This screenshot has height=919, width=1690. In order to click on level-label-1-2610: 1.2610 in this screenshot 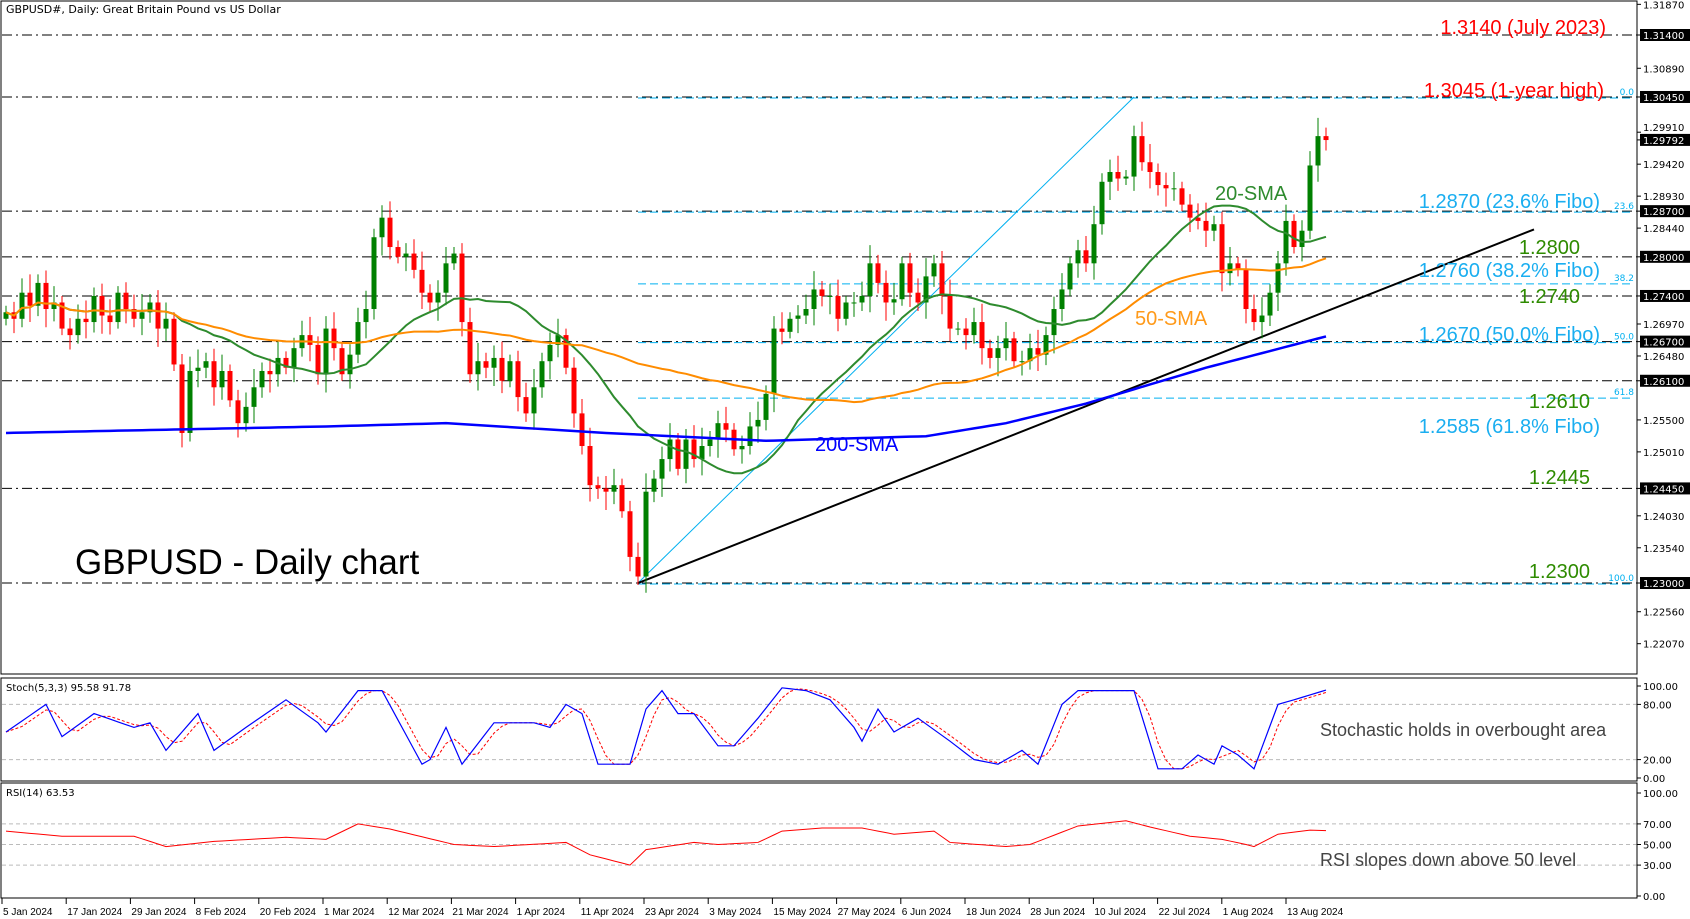, I will do `click(1559, 402)`.